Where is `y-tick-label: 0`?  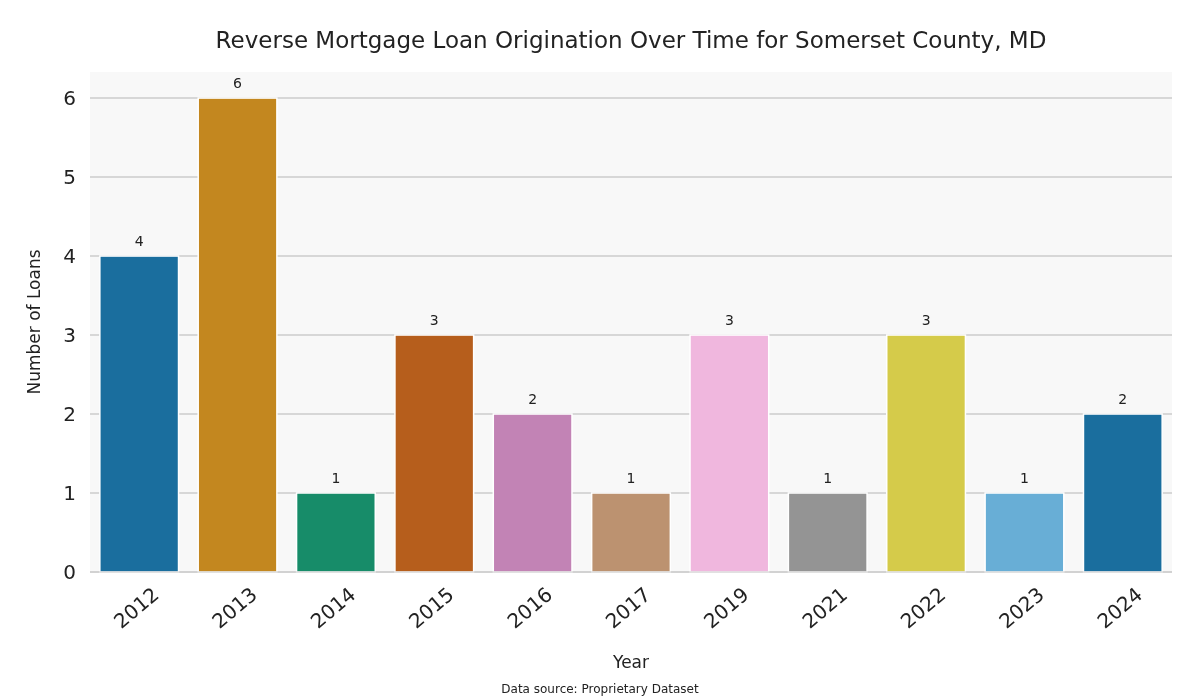 y-tick-label: 0 is located at coordinates (69, 572).